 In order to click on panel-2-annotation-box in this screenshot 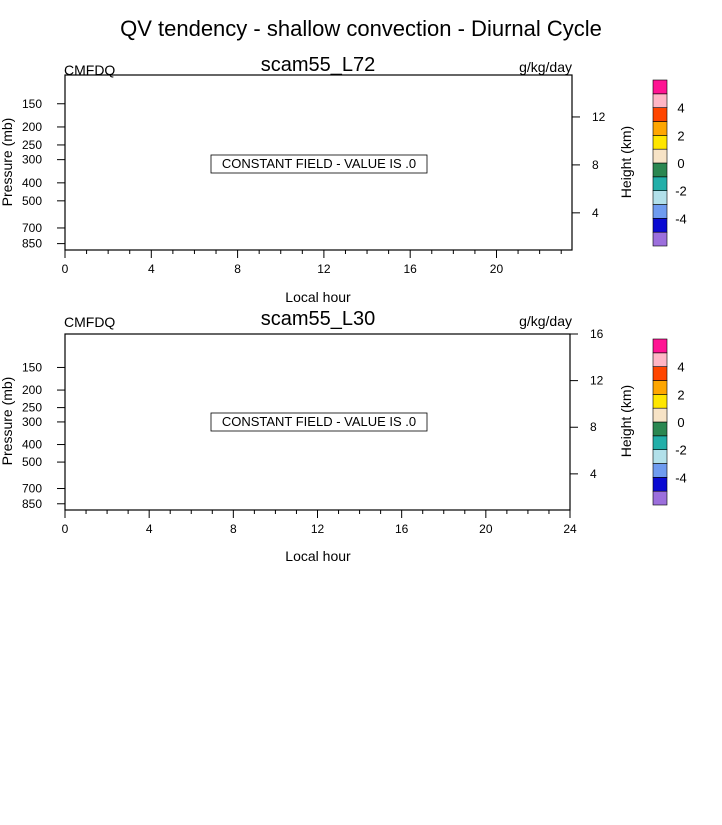, I will do `click(319, 422)`.